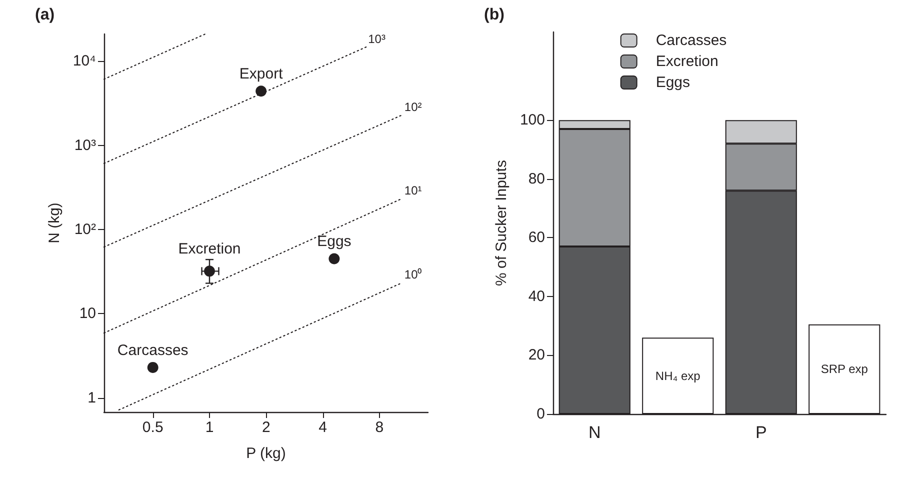 The width and height of the screenshot is (898, 487). Describe the element at coordinates (536, 237) in the screenshot. I see `y-tick-label: 60` at that location.